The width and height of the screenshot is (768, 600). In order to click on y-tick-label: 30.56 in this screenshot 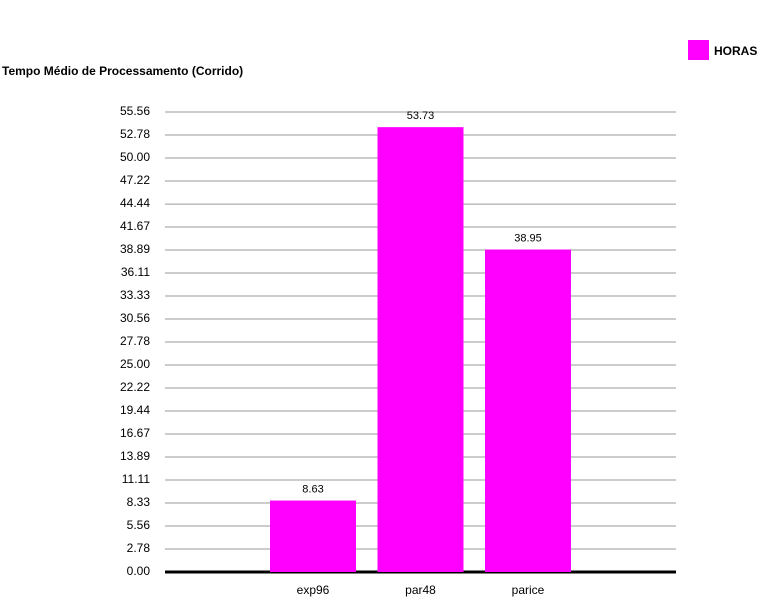, I will do `click(135, 318)`.